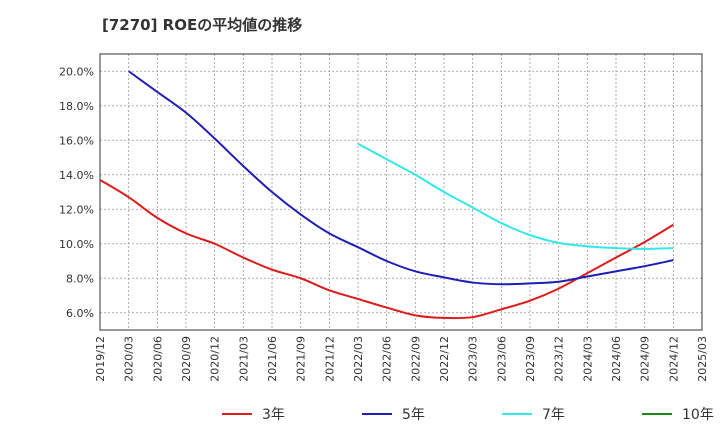 This screenshot has width=720, height=440. Describe the element at coordinates (76, 106) in the screenshot. I see `y-tick-label: 18.0%` at that location.